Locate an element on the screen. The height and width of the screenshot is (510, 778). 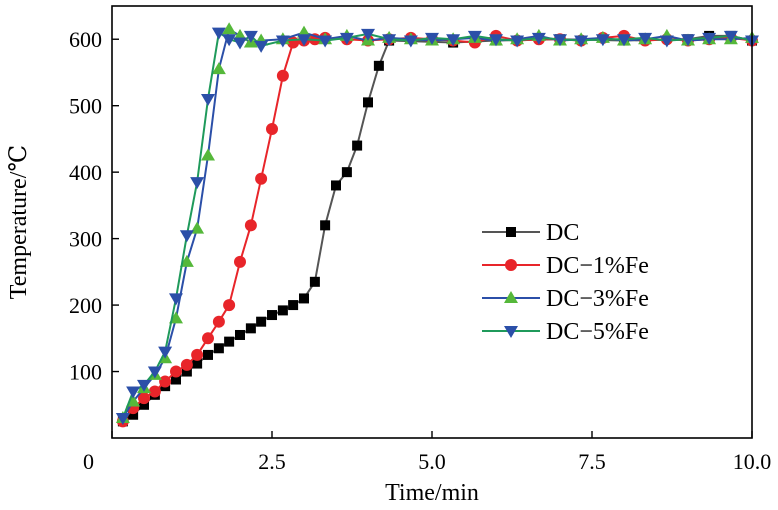
y-tick-label: 100 is located at coordinates (85, 372).